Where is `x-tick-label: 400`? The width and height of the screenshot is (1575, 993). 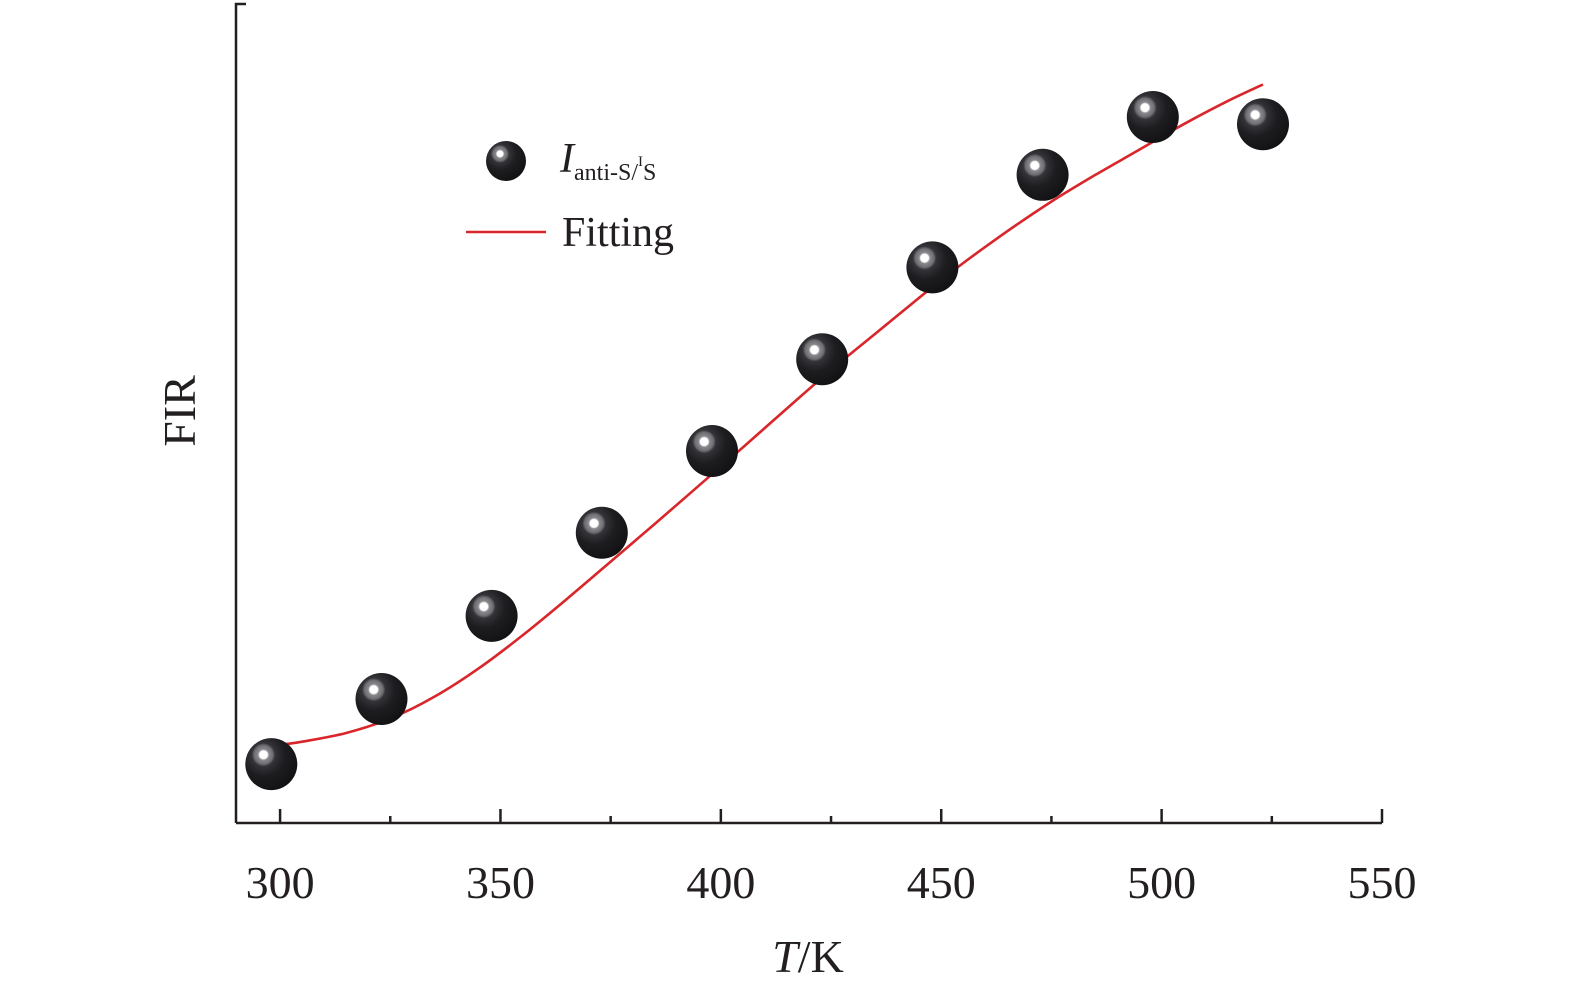
x-tick-label: 400 is located at coordinates (720, 882).